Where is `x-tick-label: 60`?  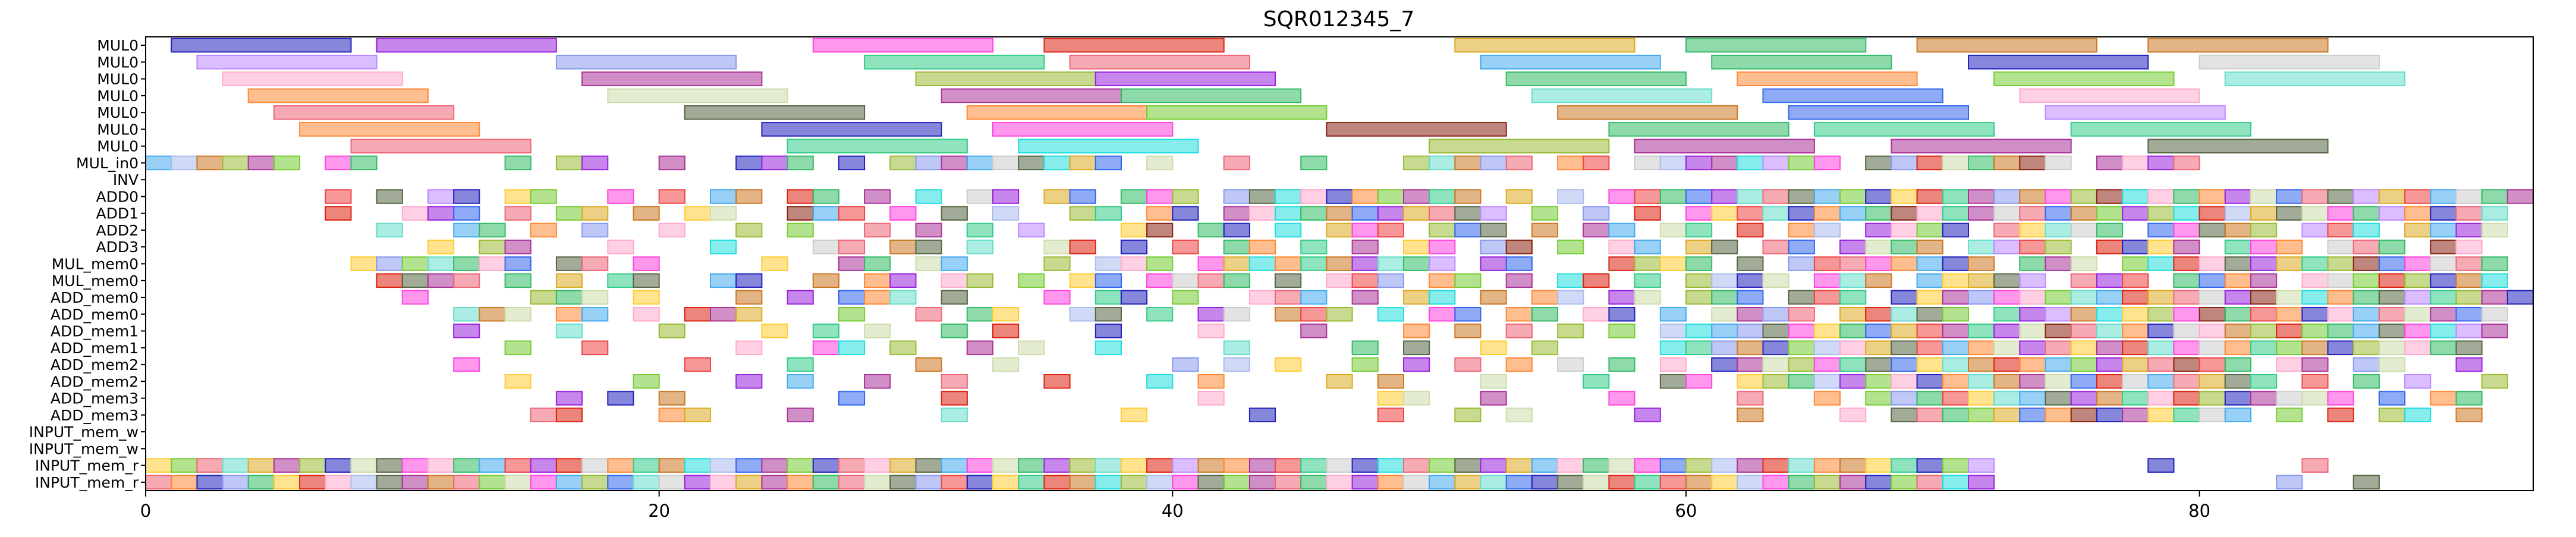 x-tick-label: 60 is located at coordinates (1686, 511).